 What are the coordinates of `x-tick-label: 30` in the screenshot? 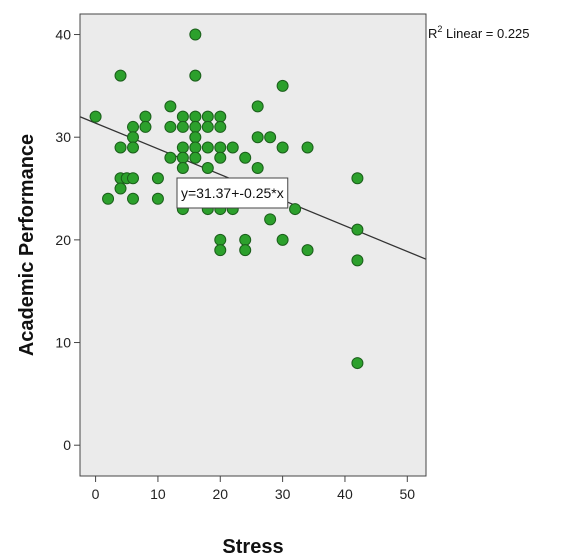 It's located at (283, 494).